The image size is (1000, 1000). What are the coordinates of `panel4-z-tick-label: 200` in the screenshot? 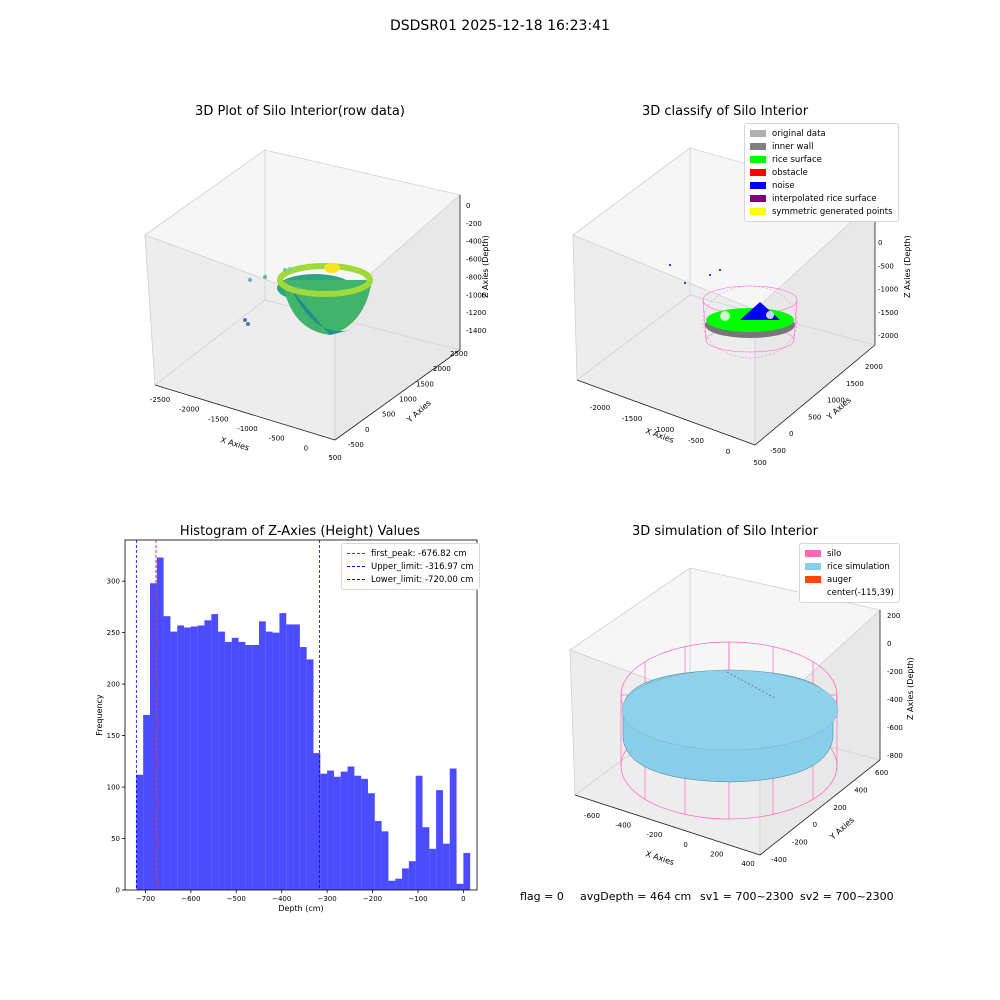 It's located at (893, 616).